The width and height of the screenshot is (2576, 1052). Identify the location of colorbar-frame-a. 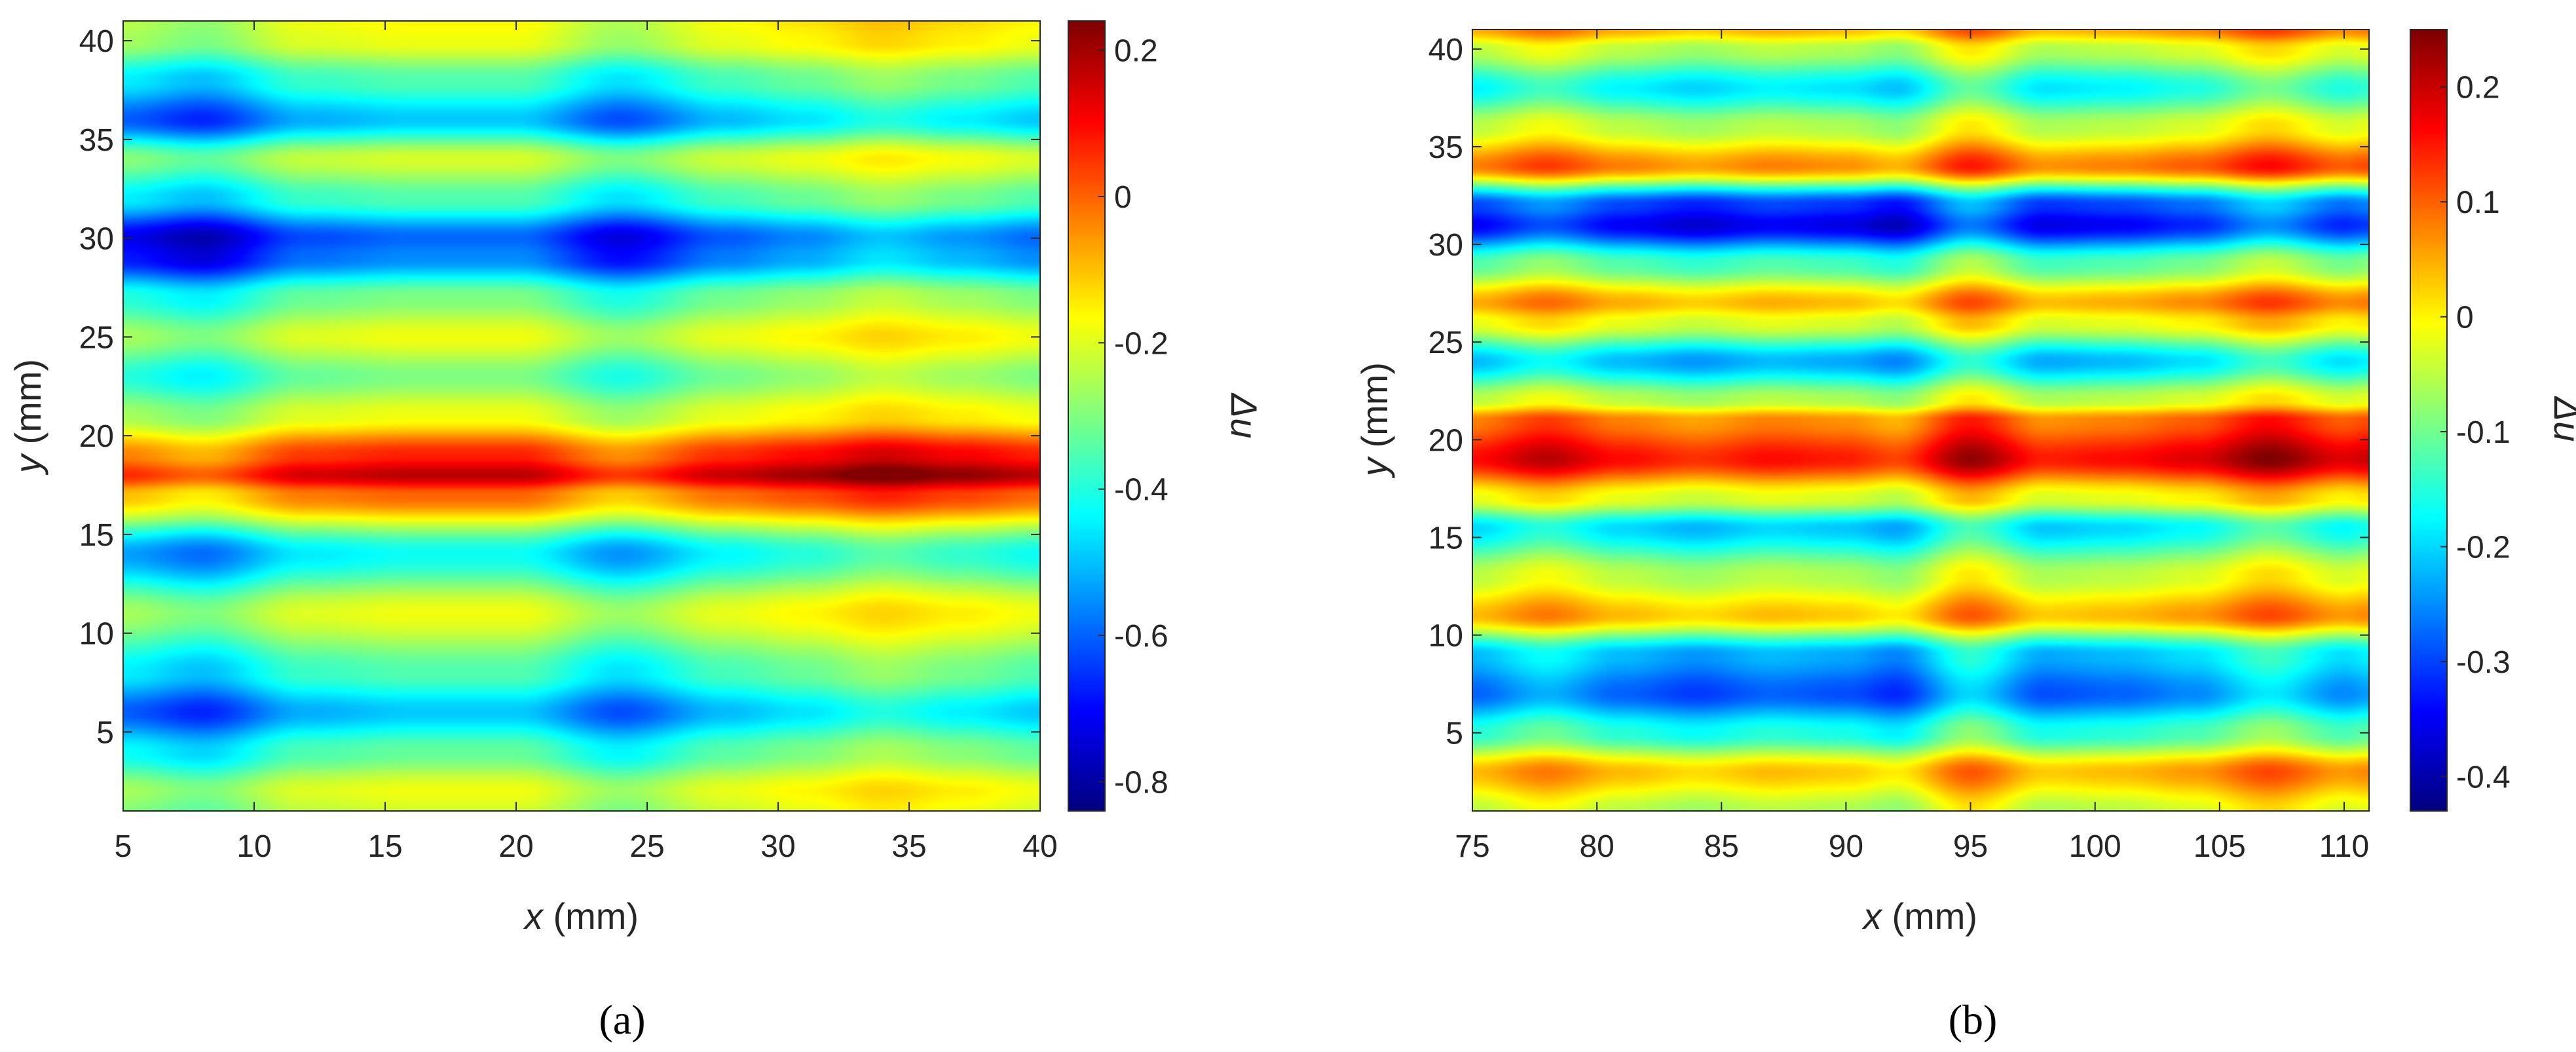
(1087, 416).